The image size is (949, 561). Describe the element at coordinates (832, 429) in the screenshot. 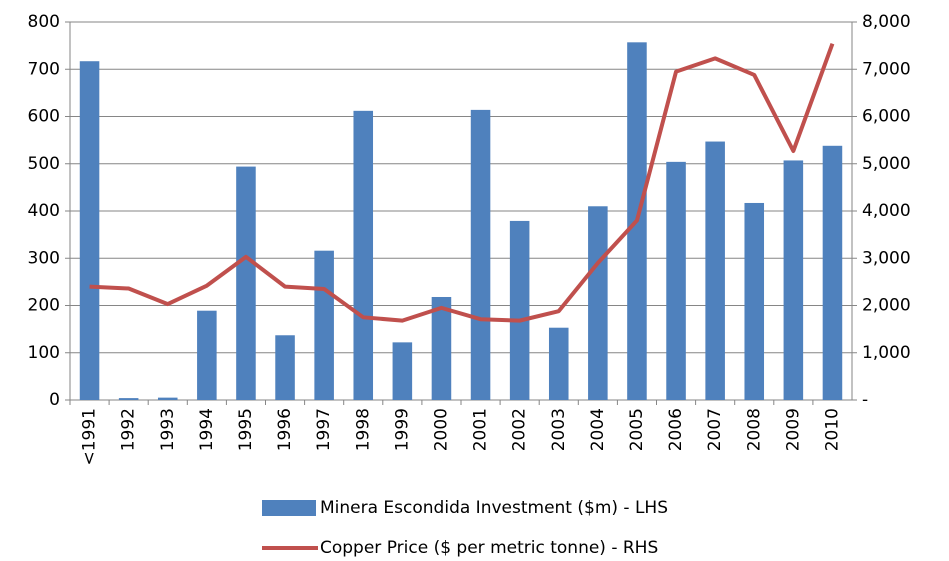

I see `x-tick-label: 2010` at that location.